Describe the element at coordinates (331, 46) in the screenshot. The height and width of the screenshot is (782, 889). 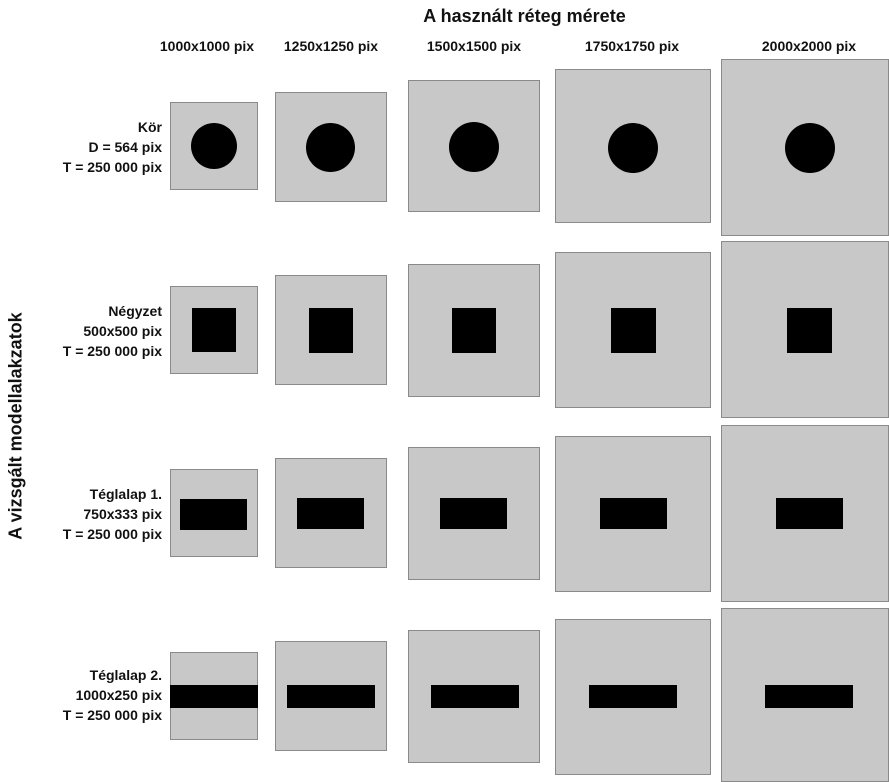
I see `column-header-1250: 1250x1250 pix` at that location.